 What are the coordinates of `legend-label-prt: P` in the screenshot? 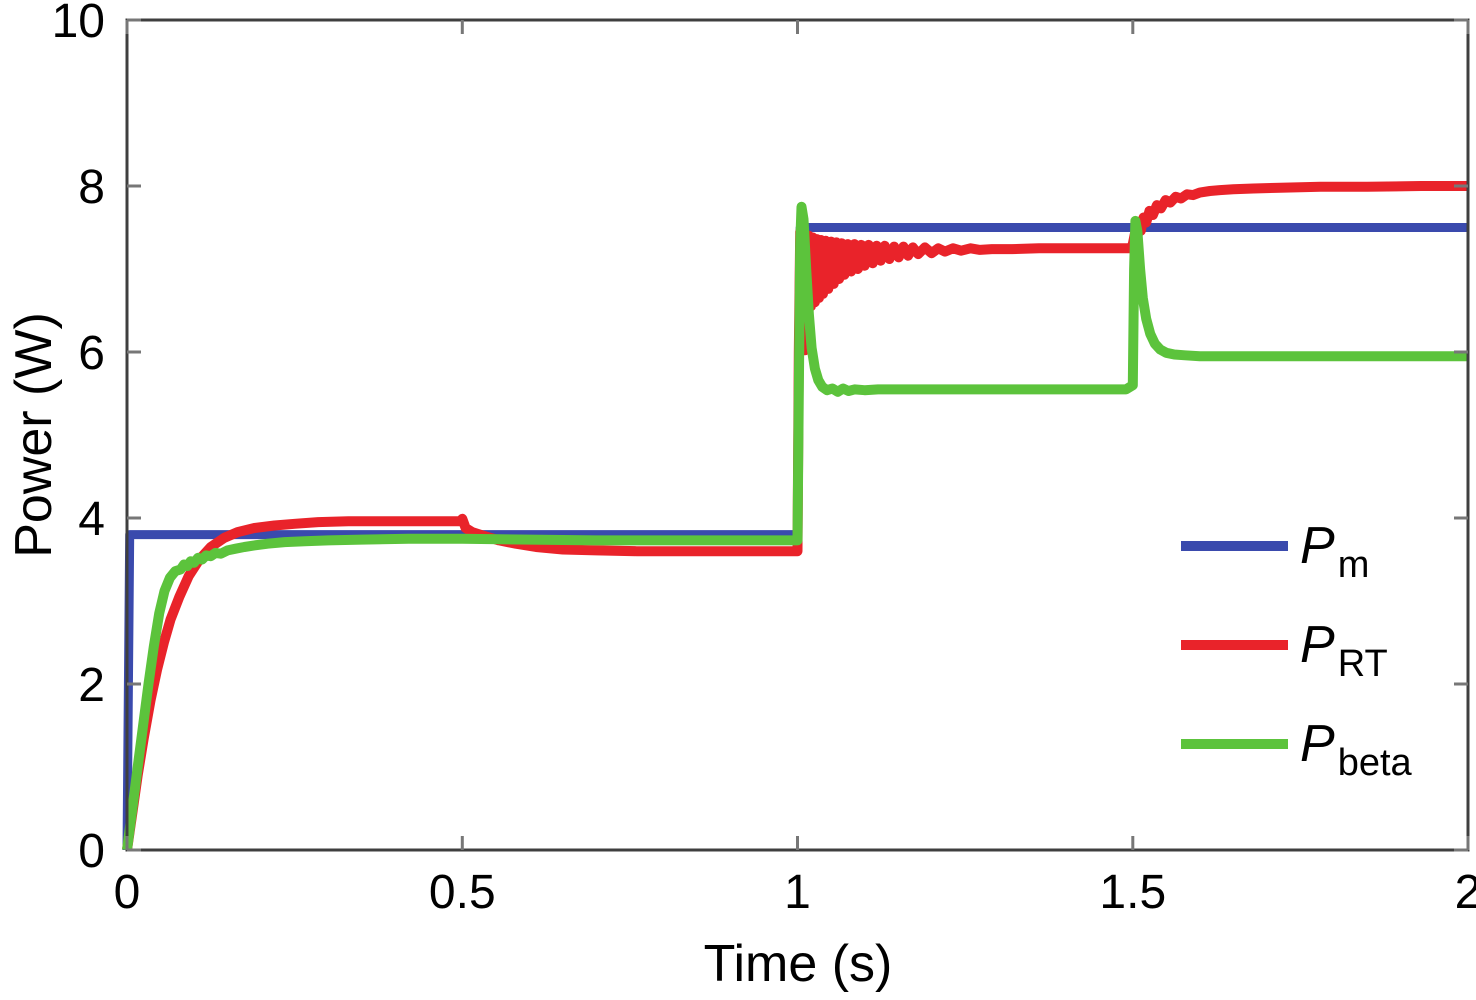 It's located at (1317, 645).